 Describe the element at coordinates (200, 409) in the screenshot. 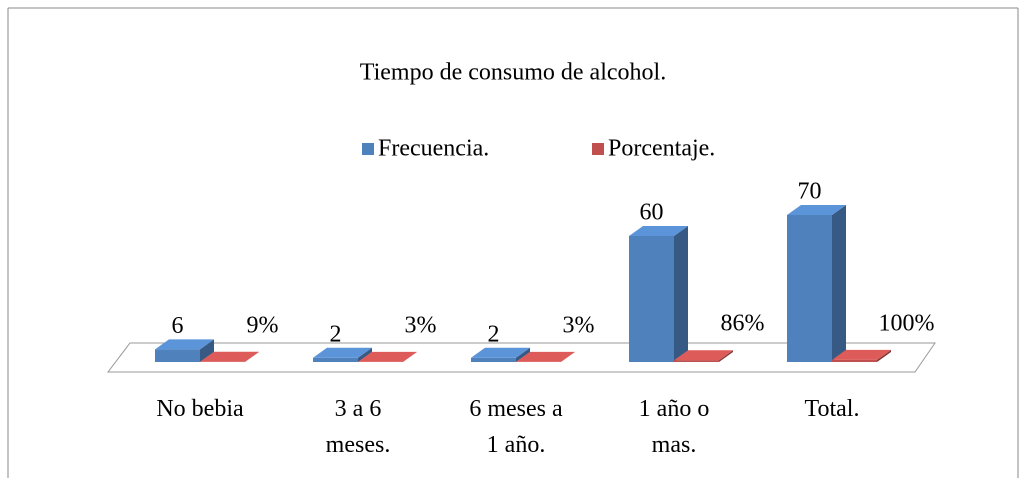

I see `x-tick-label: No bebia` at that location.